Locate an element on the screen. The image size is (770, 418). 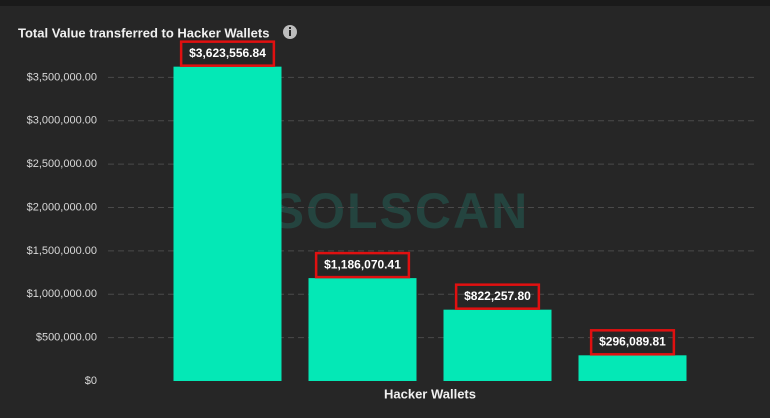
value-label: $296,089.81 is located at coordinates (632, 341).